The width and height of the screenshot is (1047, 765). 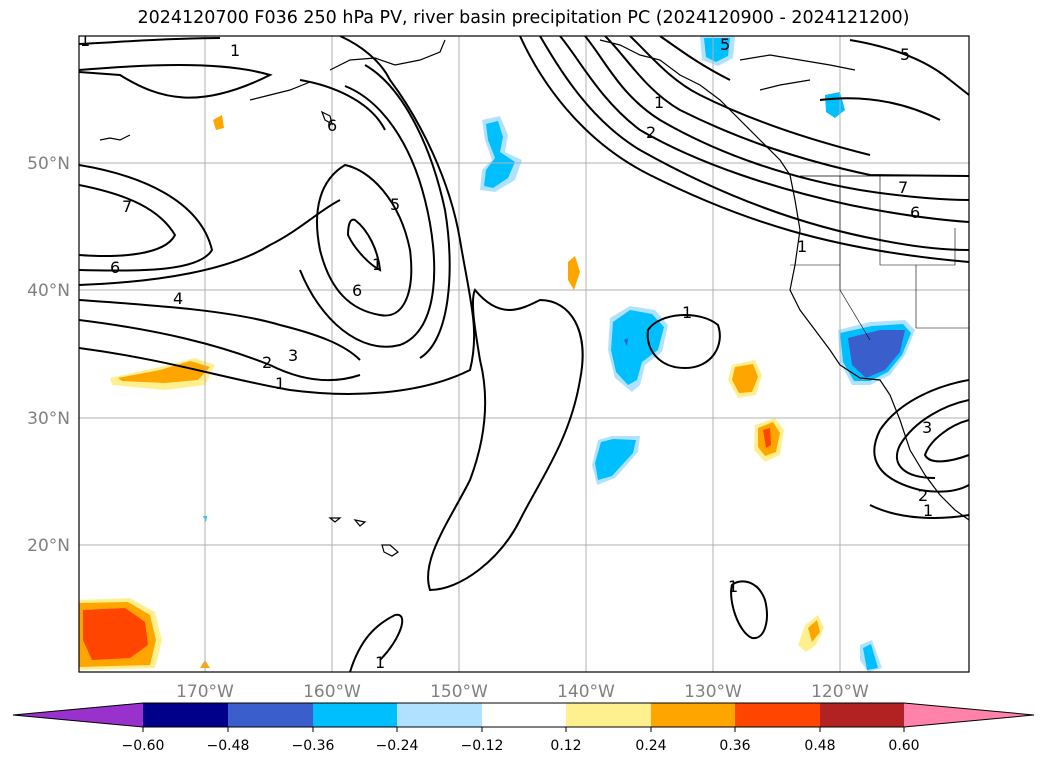 I want to click on colorbar-extend-high, so click(x=969, y=715).